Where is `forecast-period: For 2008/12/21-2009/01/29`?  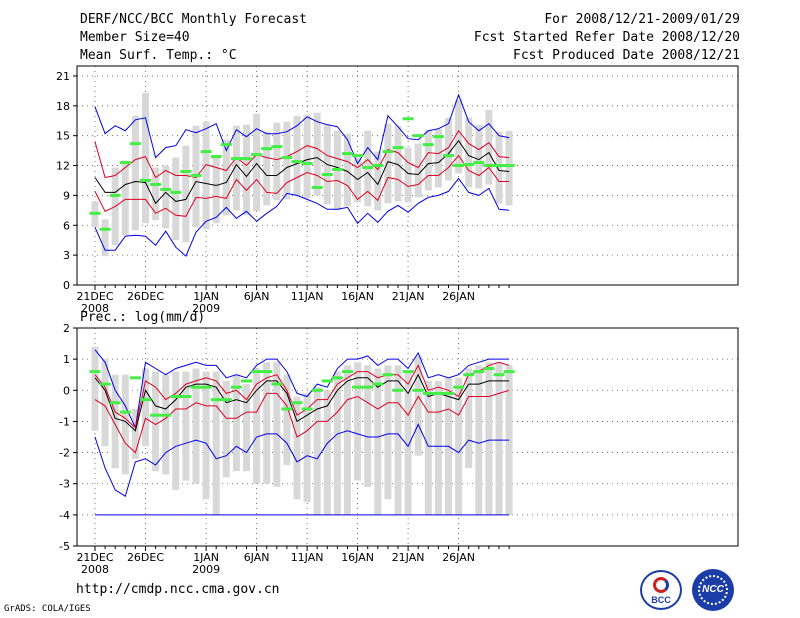
forecast-period: For 2008/12/21-2009/01/29 is located at coordinates (642, 19).